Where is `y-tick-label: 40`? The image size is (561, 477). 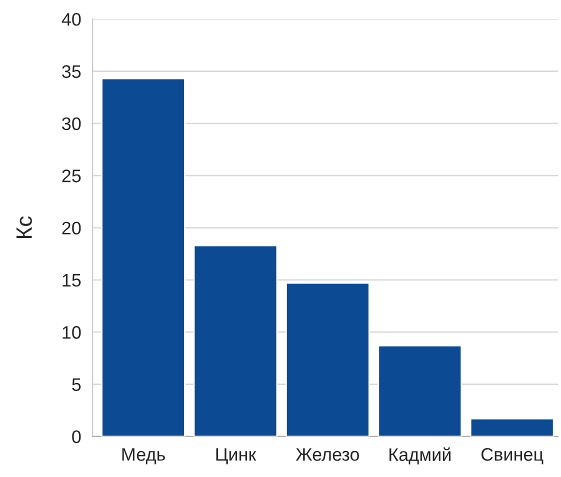 y-tick-label: 40 is located at coordinates (71, 19).